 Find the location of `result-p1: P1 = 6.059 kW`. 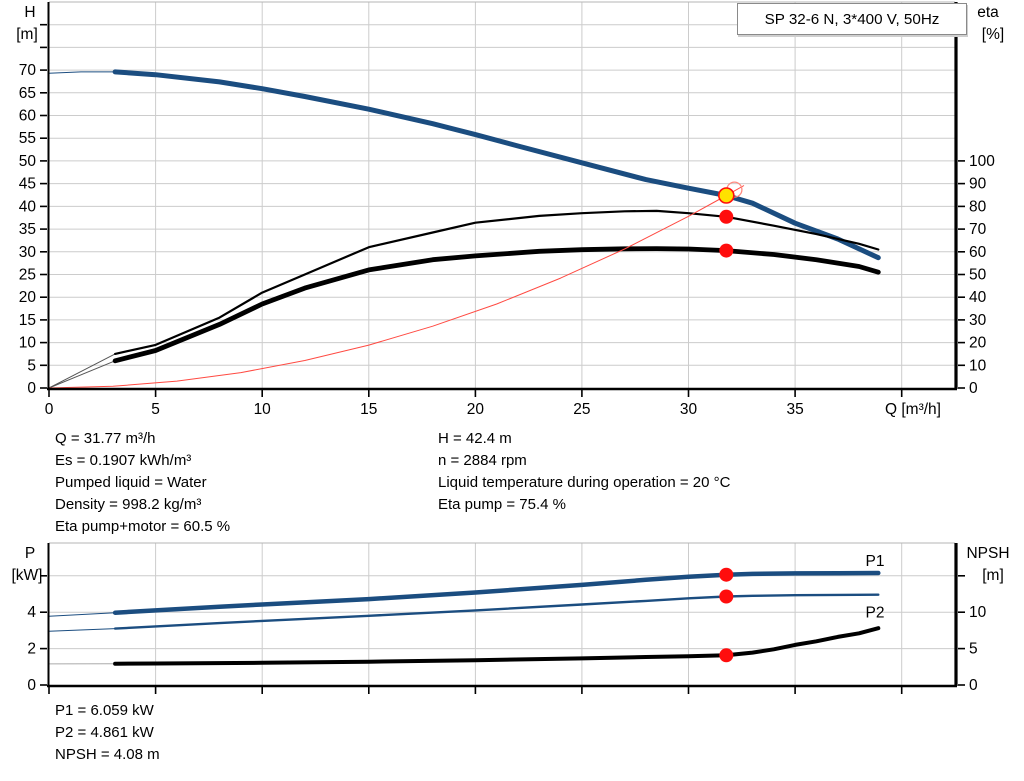

result-p1: P1 = 6.059 kW is located at coordinates (104, 710).